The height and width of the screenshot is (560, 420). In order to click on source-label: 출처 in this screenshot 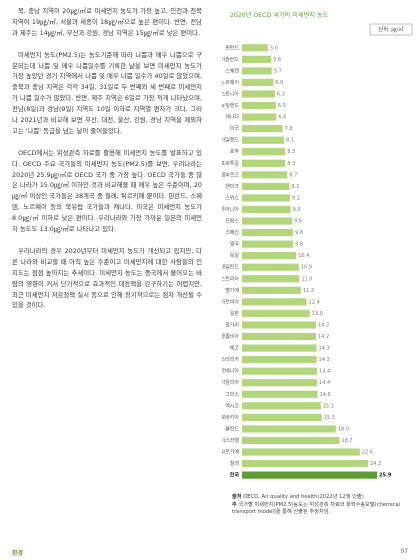, I will do `click(237, 497)`.